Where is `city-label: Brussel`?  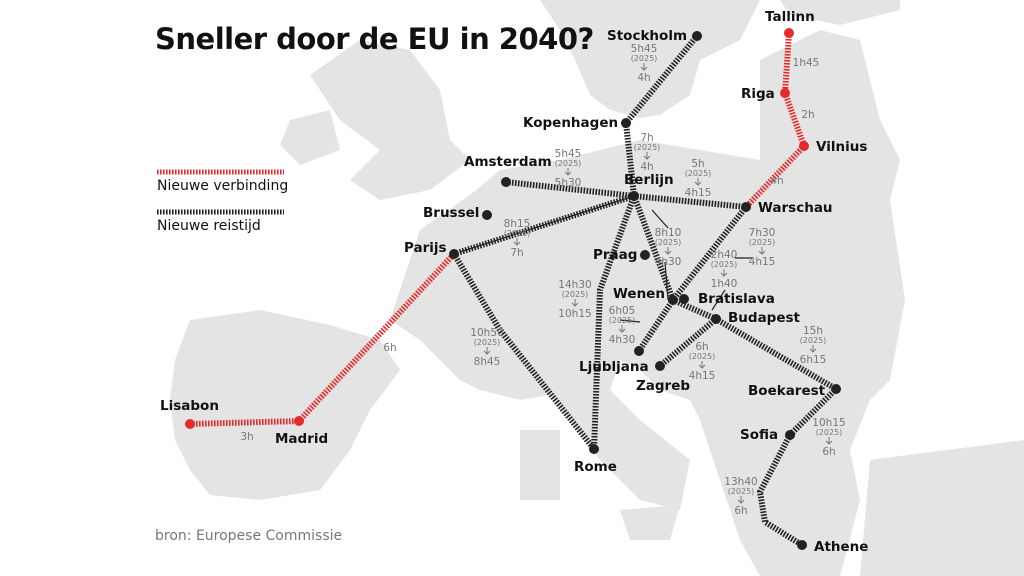
city-label: Brussel is located at coordinates (451, 213).